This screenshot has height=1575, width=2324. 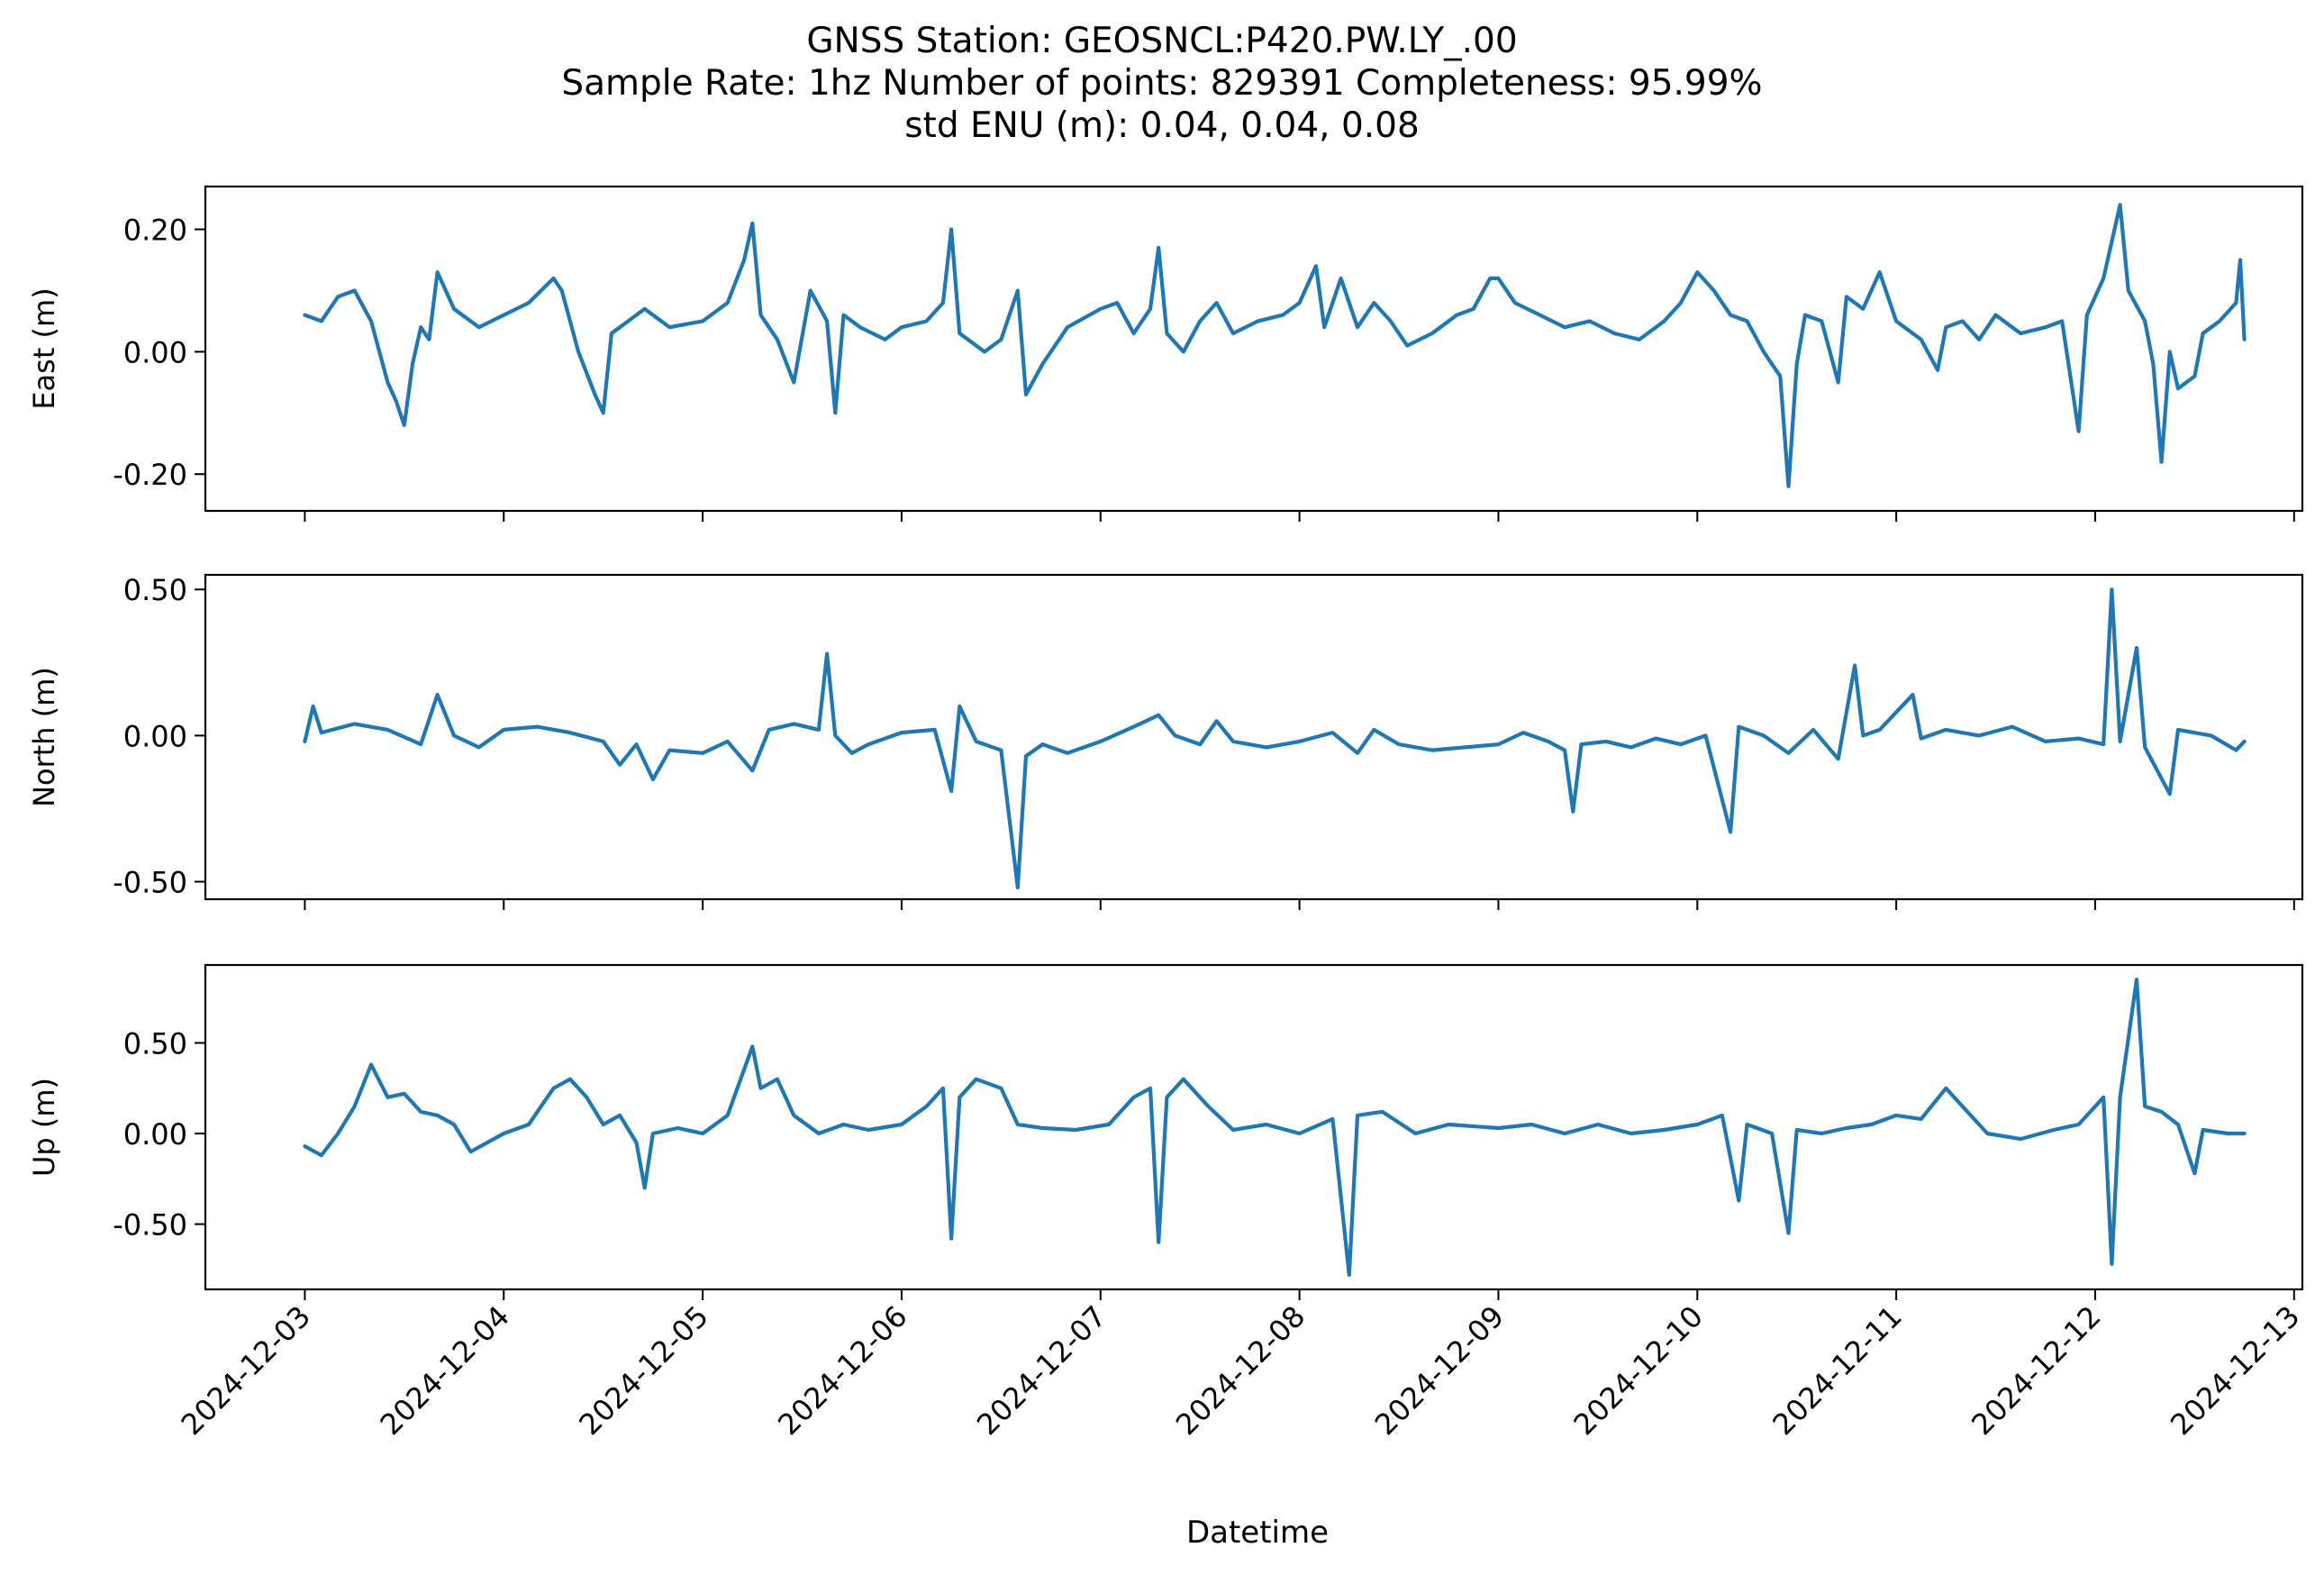 I want to click on xtick-label: 2024-12-07, so click(x=1041, y=1370).